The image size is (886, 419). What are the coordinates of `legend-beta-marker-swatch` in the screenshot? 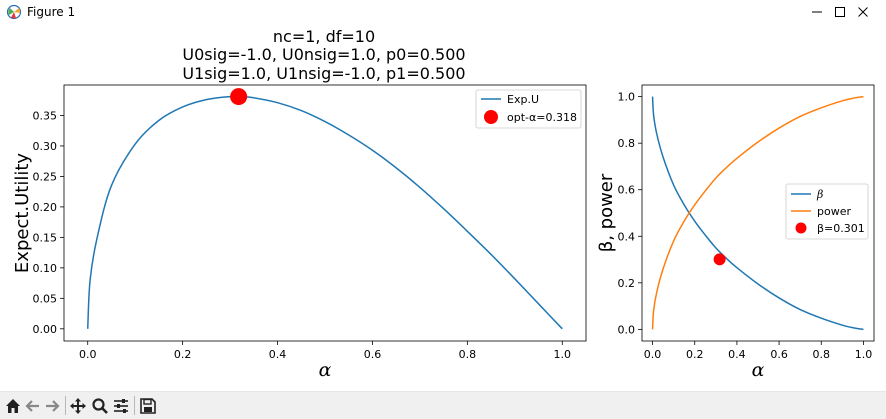 It's located at (801, 228).